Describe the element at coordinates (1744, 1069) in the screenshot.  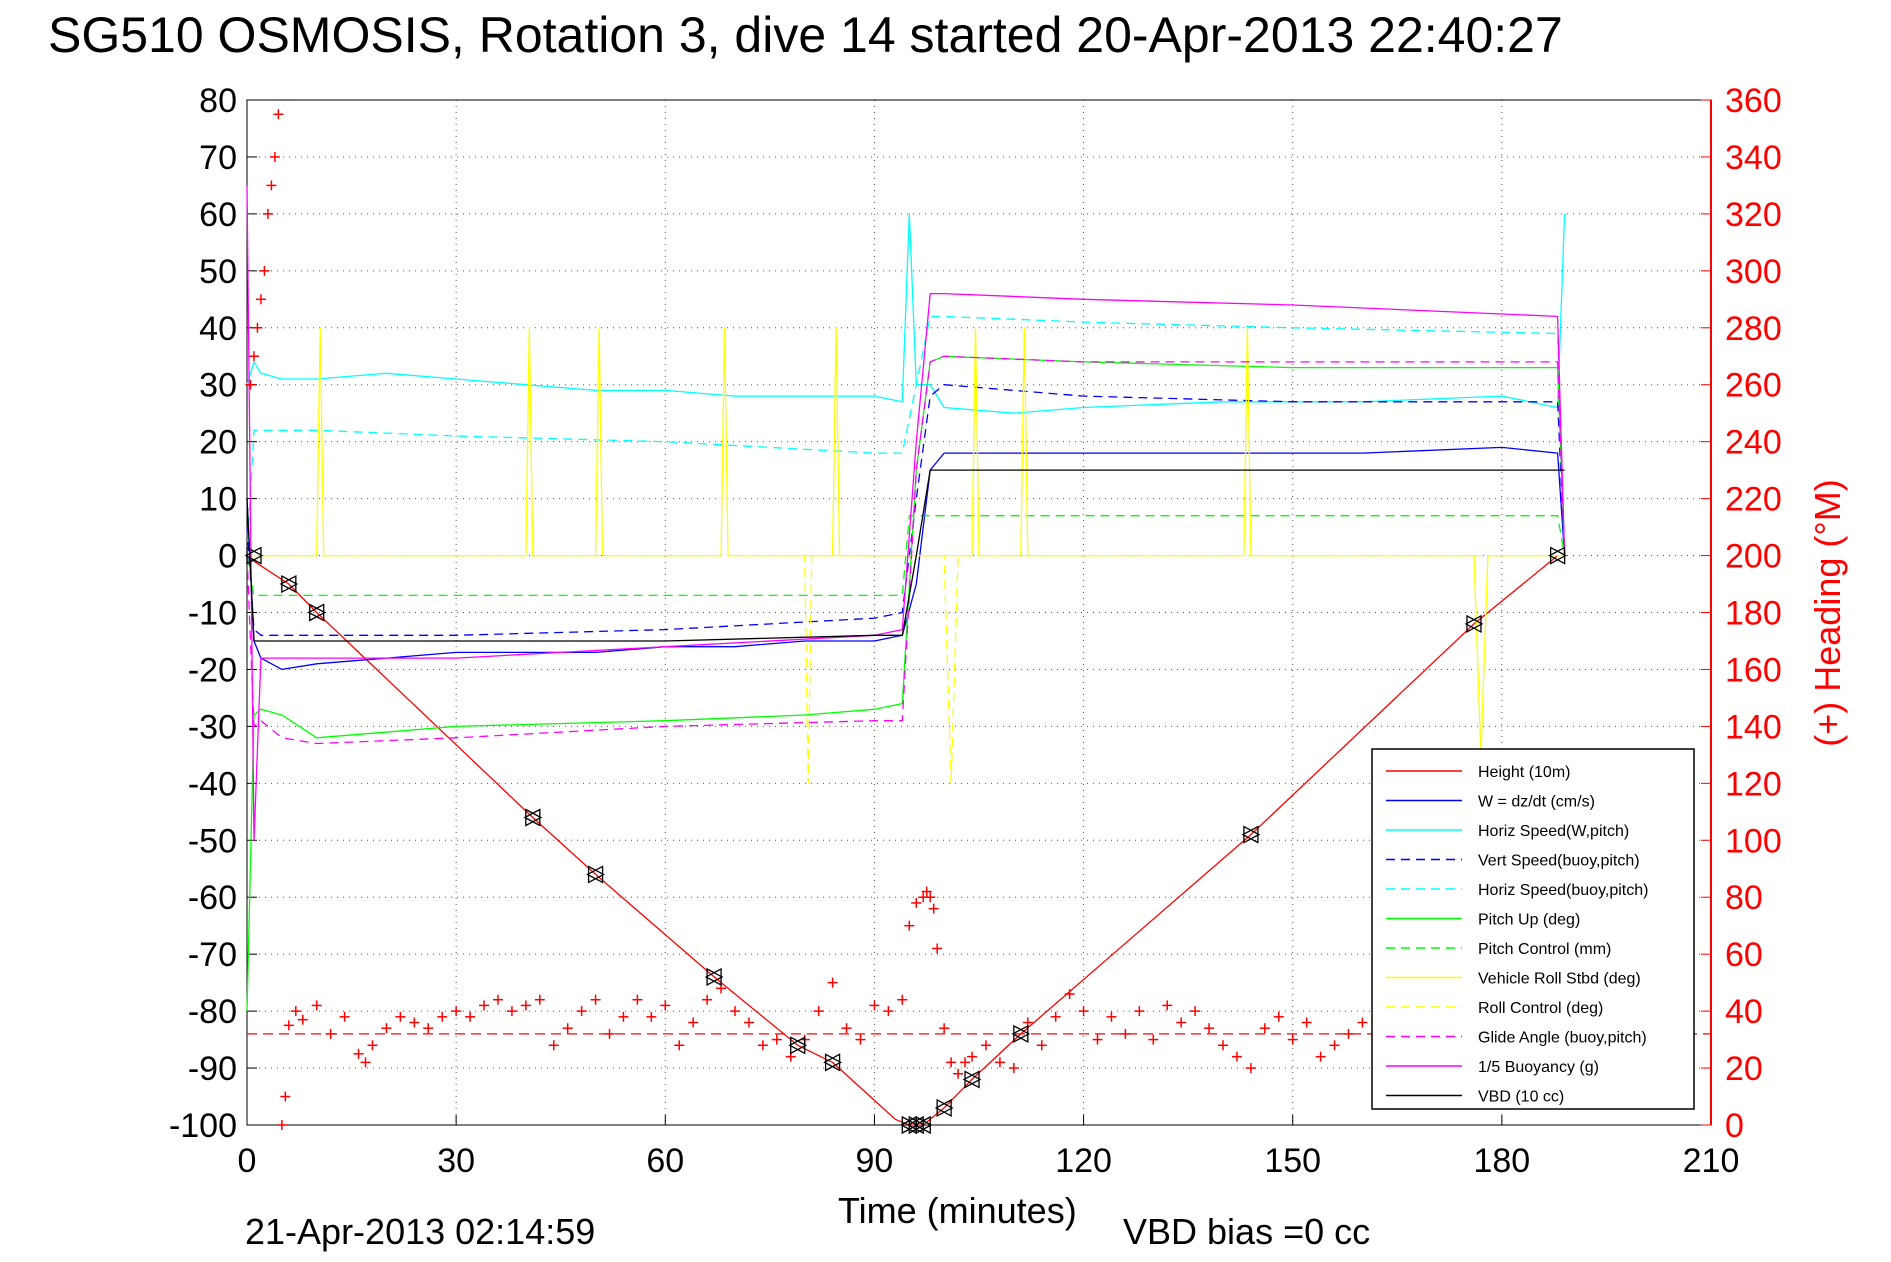
I see `y2-tick-label: 20` at that location.